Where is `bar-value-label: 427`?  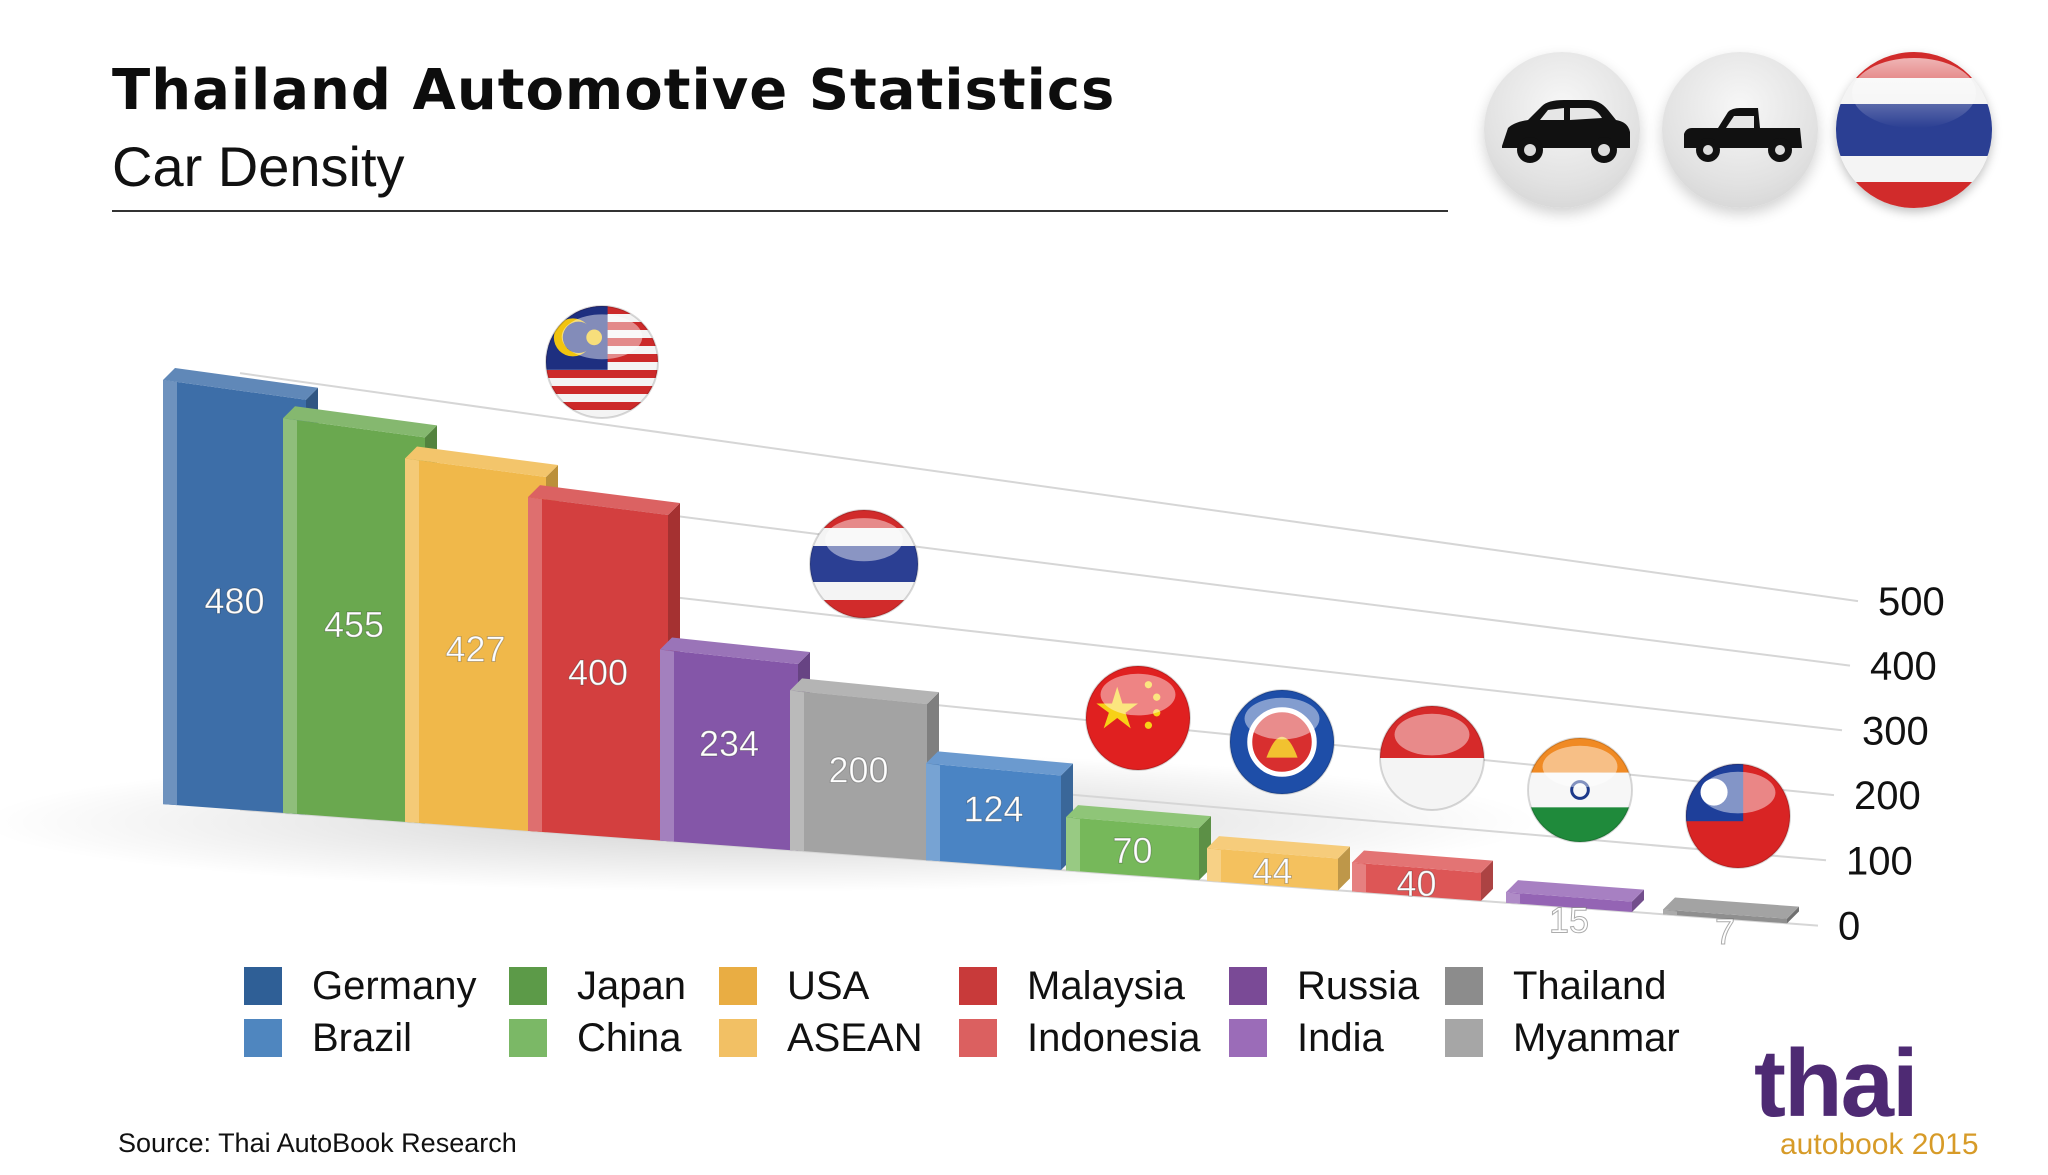 bar-value-label: 427 is located at coordinates (475, 648).